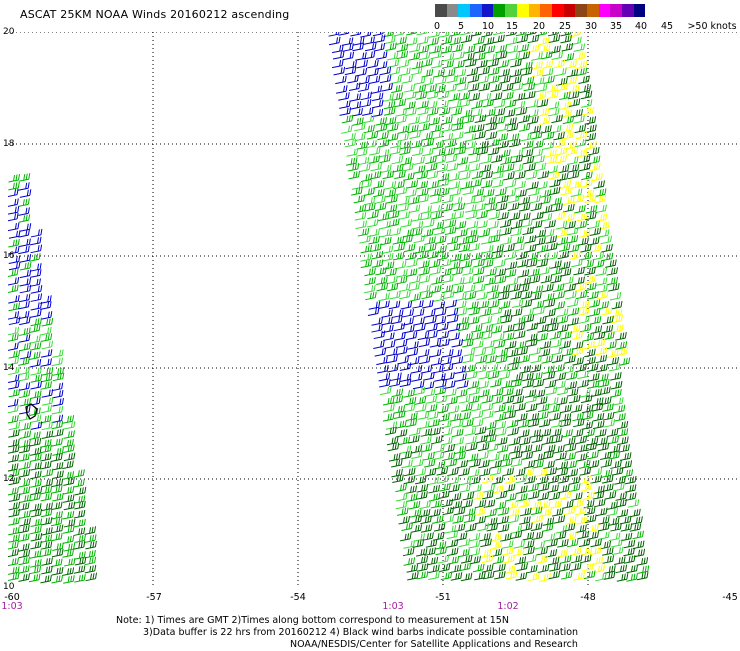 The image size is (740, 651). Describe the element at coordinates (9, 144) in the screenshot. I see `lat-label-18: 18` at that location.